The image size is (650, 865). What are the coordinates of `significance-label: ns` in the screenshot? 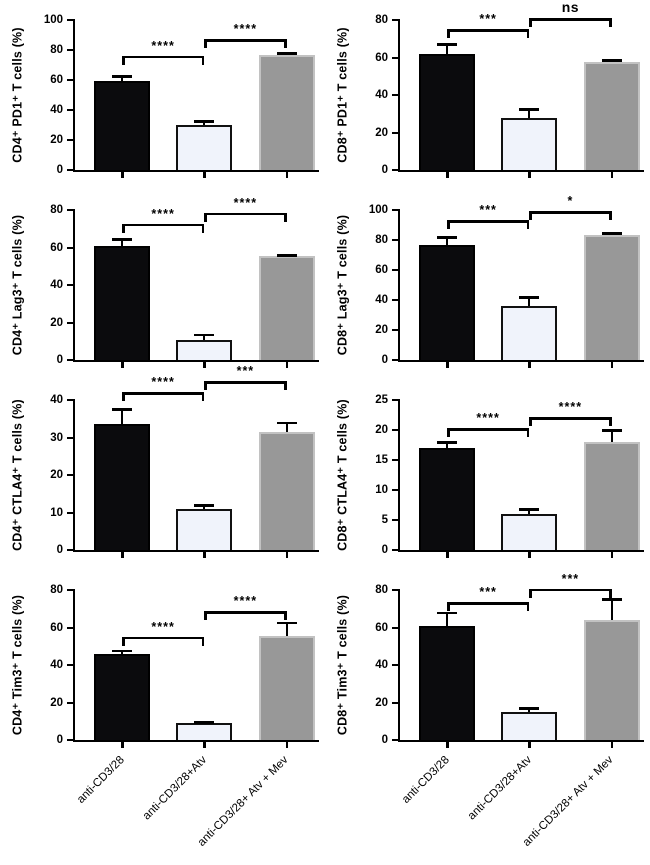 It's located at (570, 7).